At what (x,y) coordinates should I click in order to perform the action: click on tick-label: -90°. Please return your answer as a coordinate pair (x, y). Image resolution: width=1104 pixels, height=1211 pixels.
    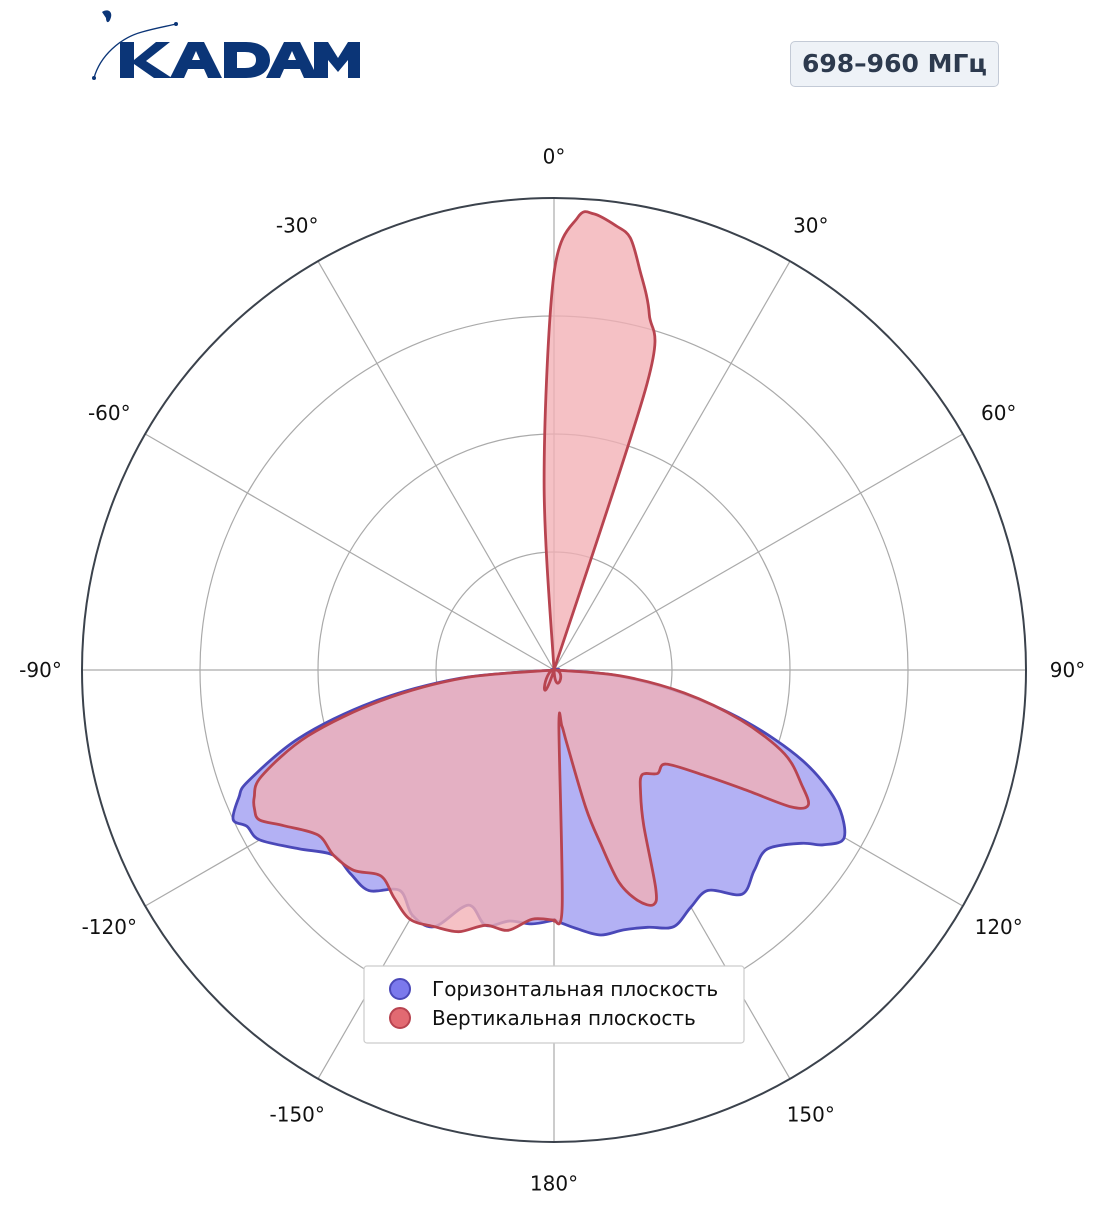
    Looking at the image, I should click on (40, 670).